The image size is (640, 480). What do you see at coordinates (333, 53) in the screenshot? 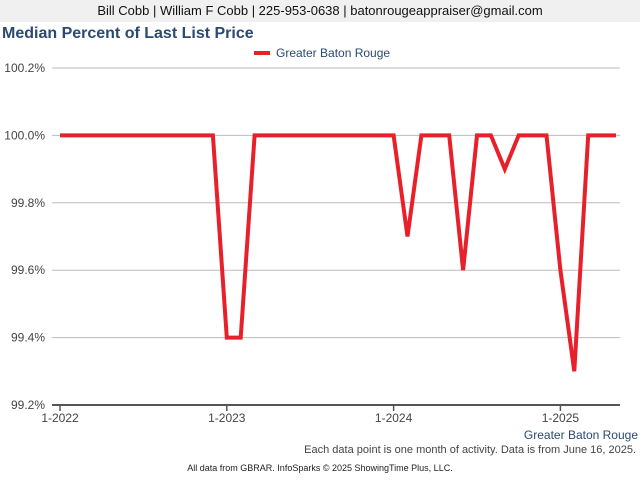
I see `legend-label: Greater Baton Rouge` at bounding box center [333, 53].